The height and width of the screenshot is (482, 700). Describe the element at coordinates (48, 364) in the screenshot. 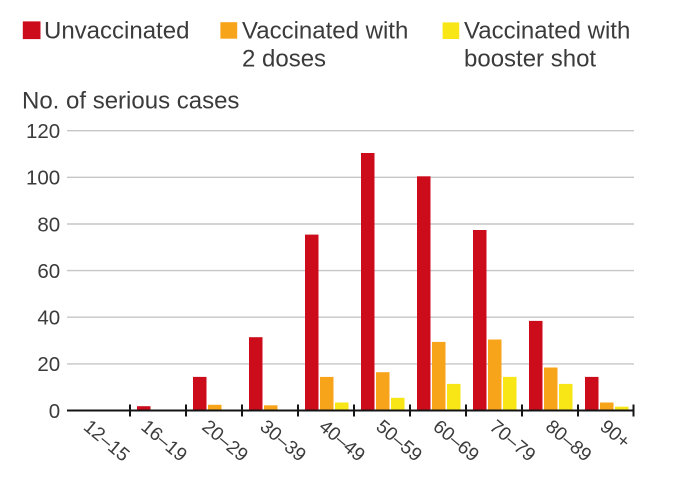

I see `svg-text: 20` at that location.